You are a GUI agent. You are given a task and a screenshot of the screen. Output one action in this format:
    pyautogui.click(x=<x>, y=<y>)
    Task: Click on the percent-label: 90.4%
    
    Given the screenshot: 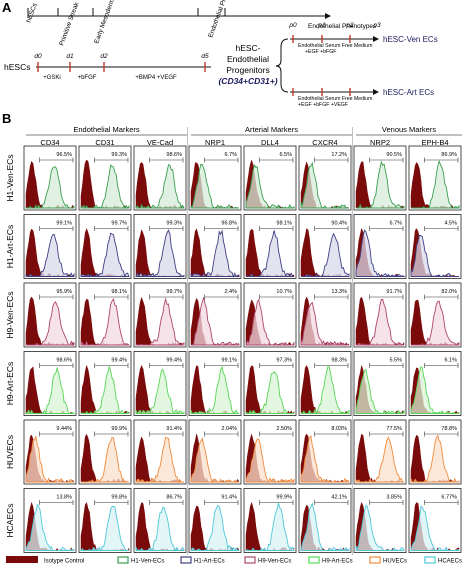 What is the action you would take?
    pyautogui.click(x=339, y=224)
    